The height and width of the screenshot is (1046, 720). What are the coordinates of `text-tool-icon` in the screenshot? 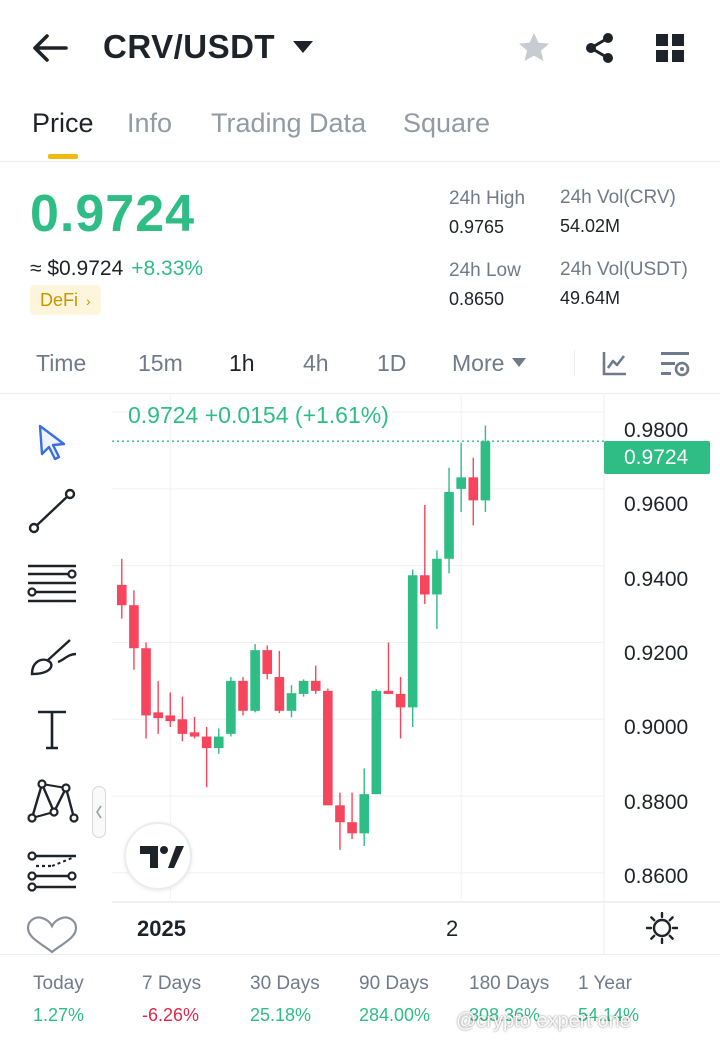 It's located at (52, 730).